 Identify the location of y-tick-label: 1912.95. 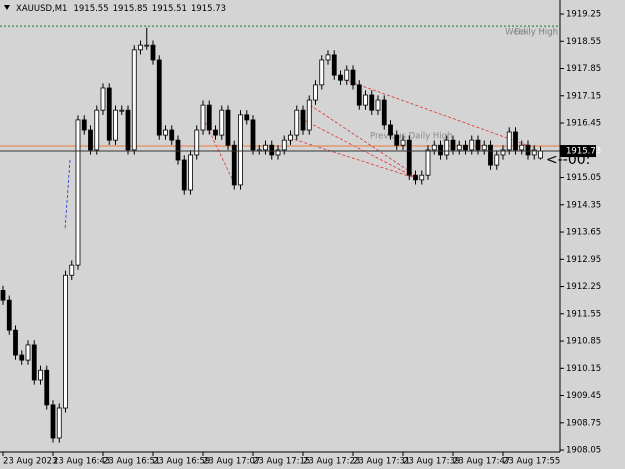
(583, 260).